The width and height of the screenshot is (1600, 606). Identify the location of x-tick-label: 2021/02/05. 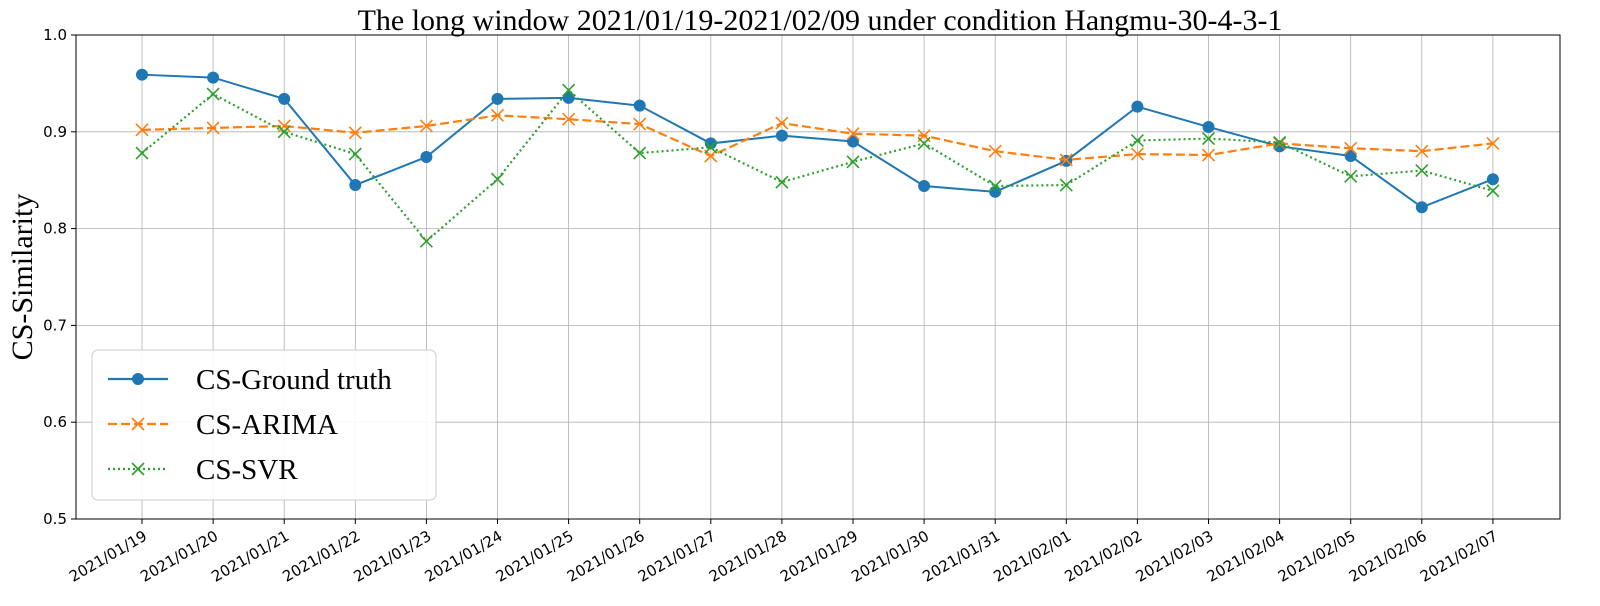
(1317, 556).